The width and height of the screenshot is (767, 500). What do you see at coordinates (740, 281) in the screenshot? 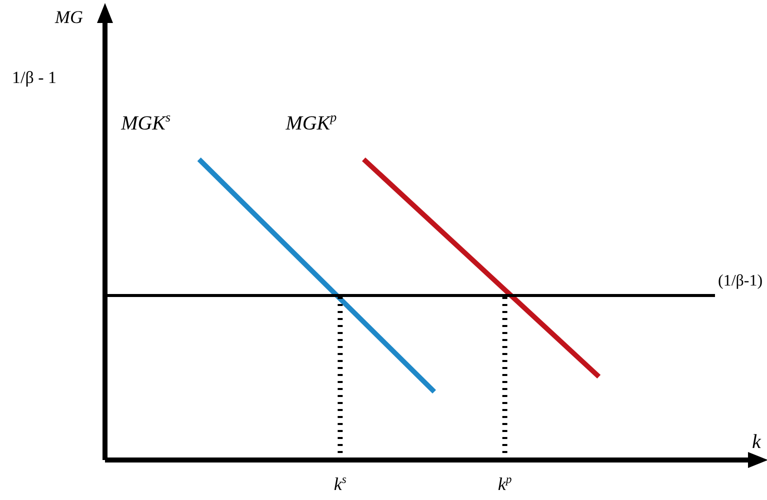
I see `ref-line-label: (1/β-1)` at bounding box center [740, 281].